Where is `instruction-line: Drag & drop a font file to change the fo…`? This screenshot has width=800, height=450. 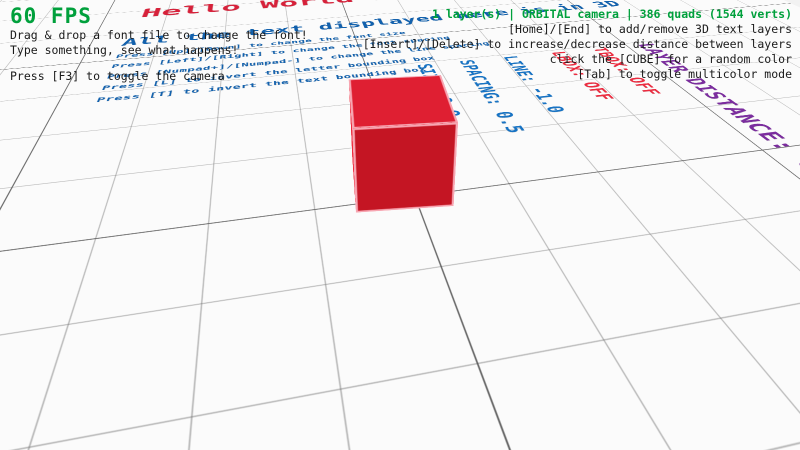 instruction-line: Drag & drop a font file to change the fo… is located at coordinates (159, 35).